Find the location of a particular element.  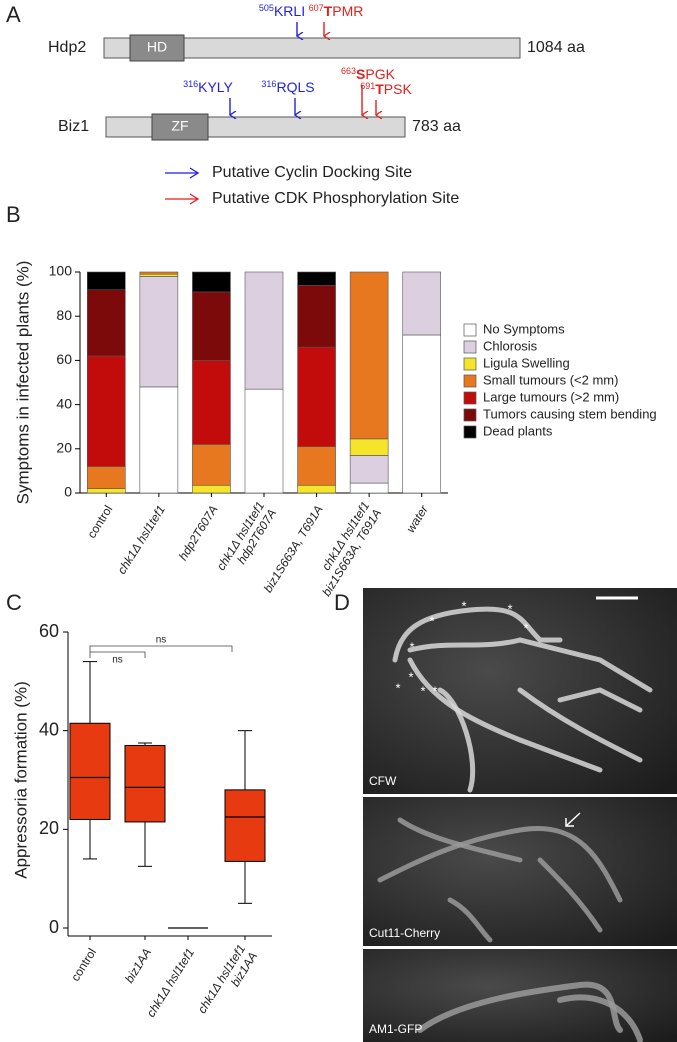

legend-label: Tumors causing stem bending is located at coordinates (570, 413).